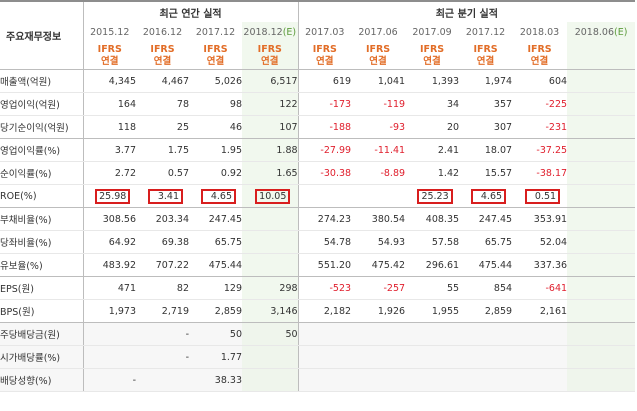  What do you see at coordinates (218, 196) in the screenshot?
I see `highlight-box: 4.65` at bounding box center [218, 196].